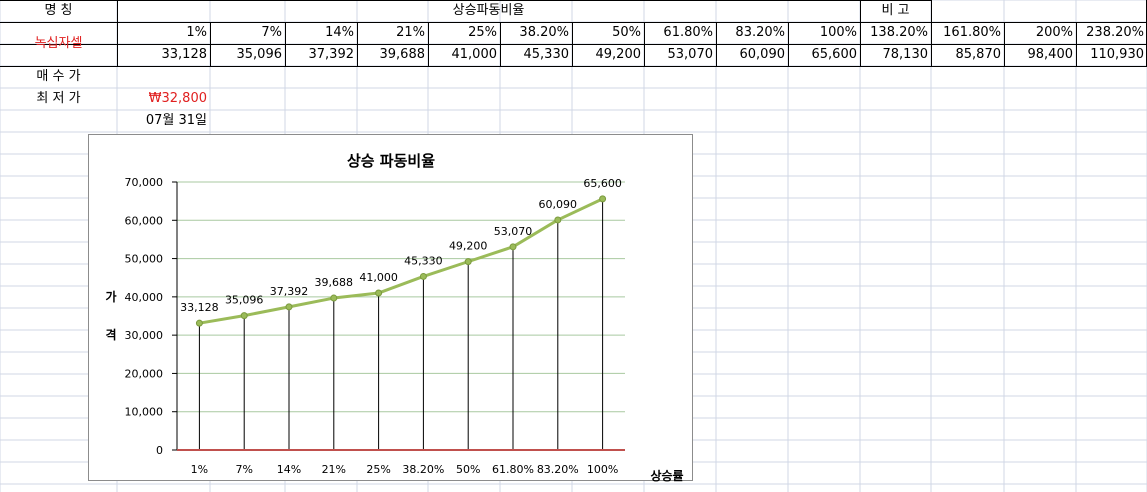 This screenshot has height=492, width=1147. Describe the element at coordinates (474, 54) in the screenshot. I see `price-cell: 41,000` at that location.